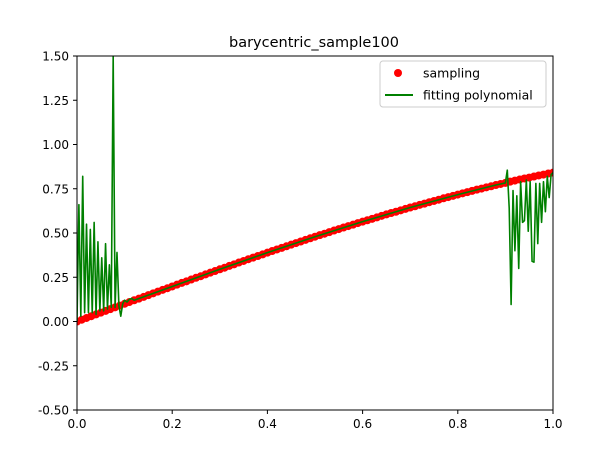 The image size is (614, 460). Describe the element at coordinates (55, 101) in the screenshot. I see `y-tick-label: 1.25` at that location.